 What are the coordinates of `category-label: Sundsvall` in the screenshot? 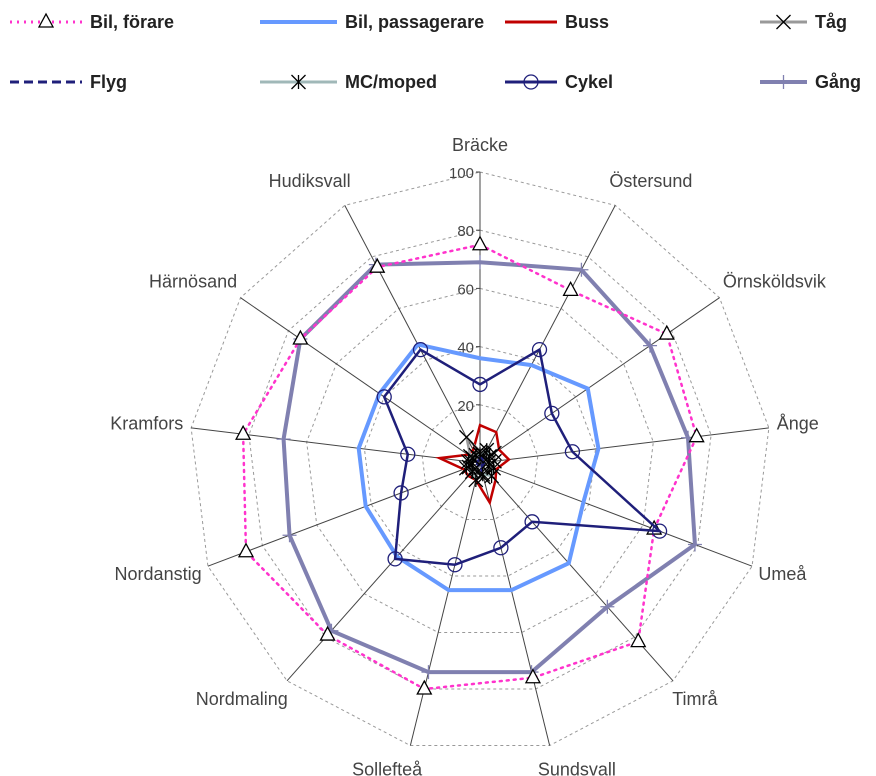 It's located at (577, 768).